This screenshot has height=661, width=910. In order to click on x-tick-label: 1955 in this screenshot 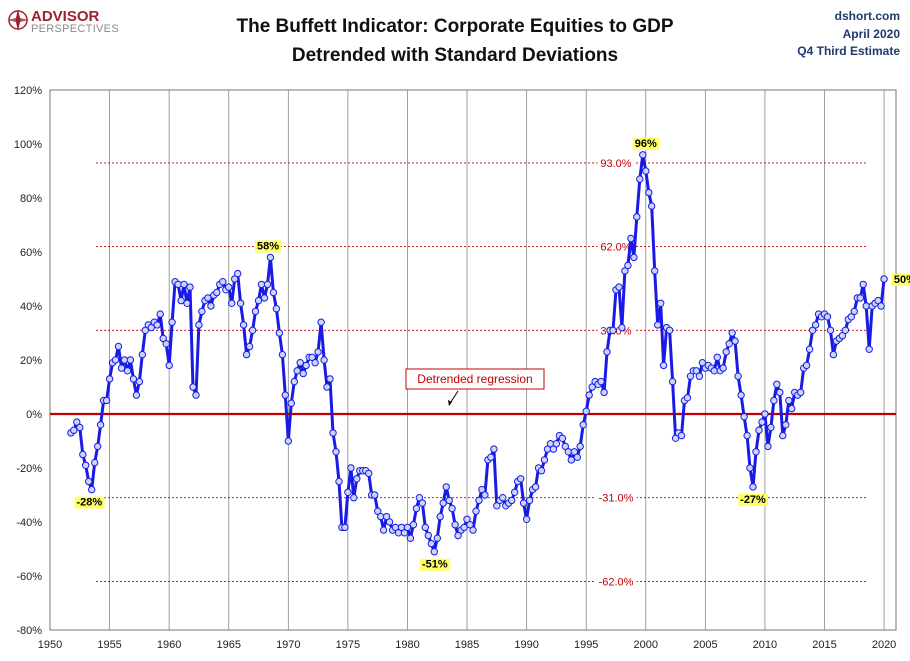, I will do `click(109, 645)`.